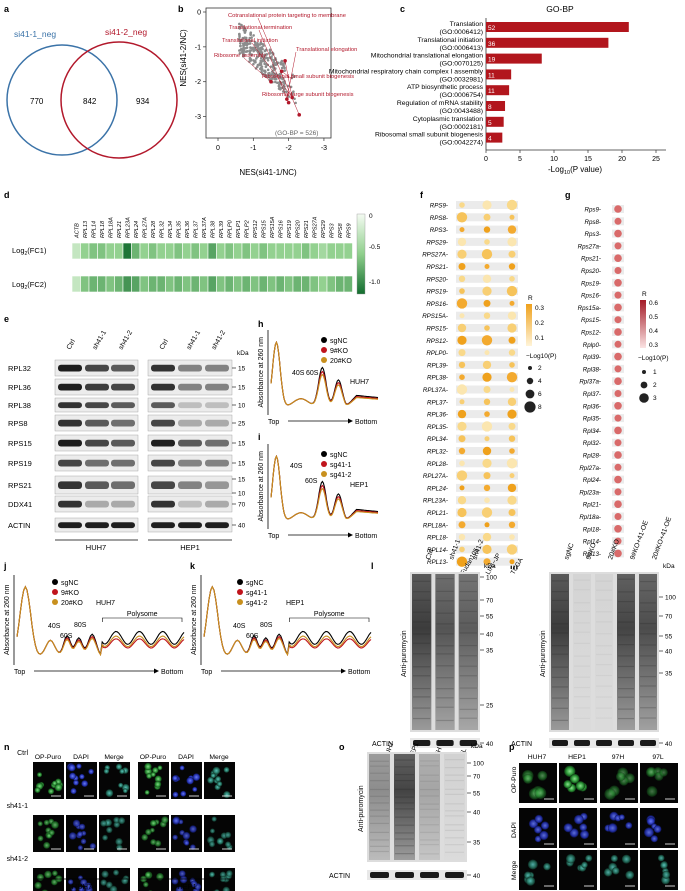 The image size is (685, 891). I want to click on dotplot-gene-label: RPS29-, so click(437, 242).